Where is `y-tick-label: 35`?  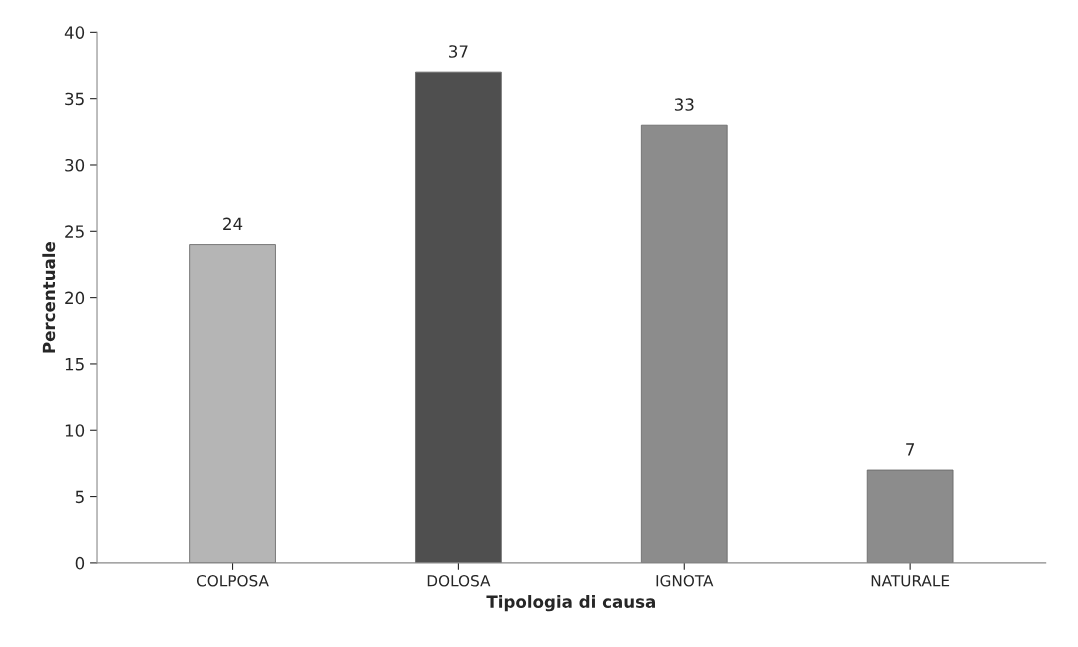 y-tick-label: 35 is located at coordinates (74, 99).